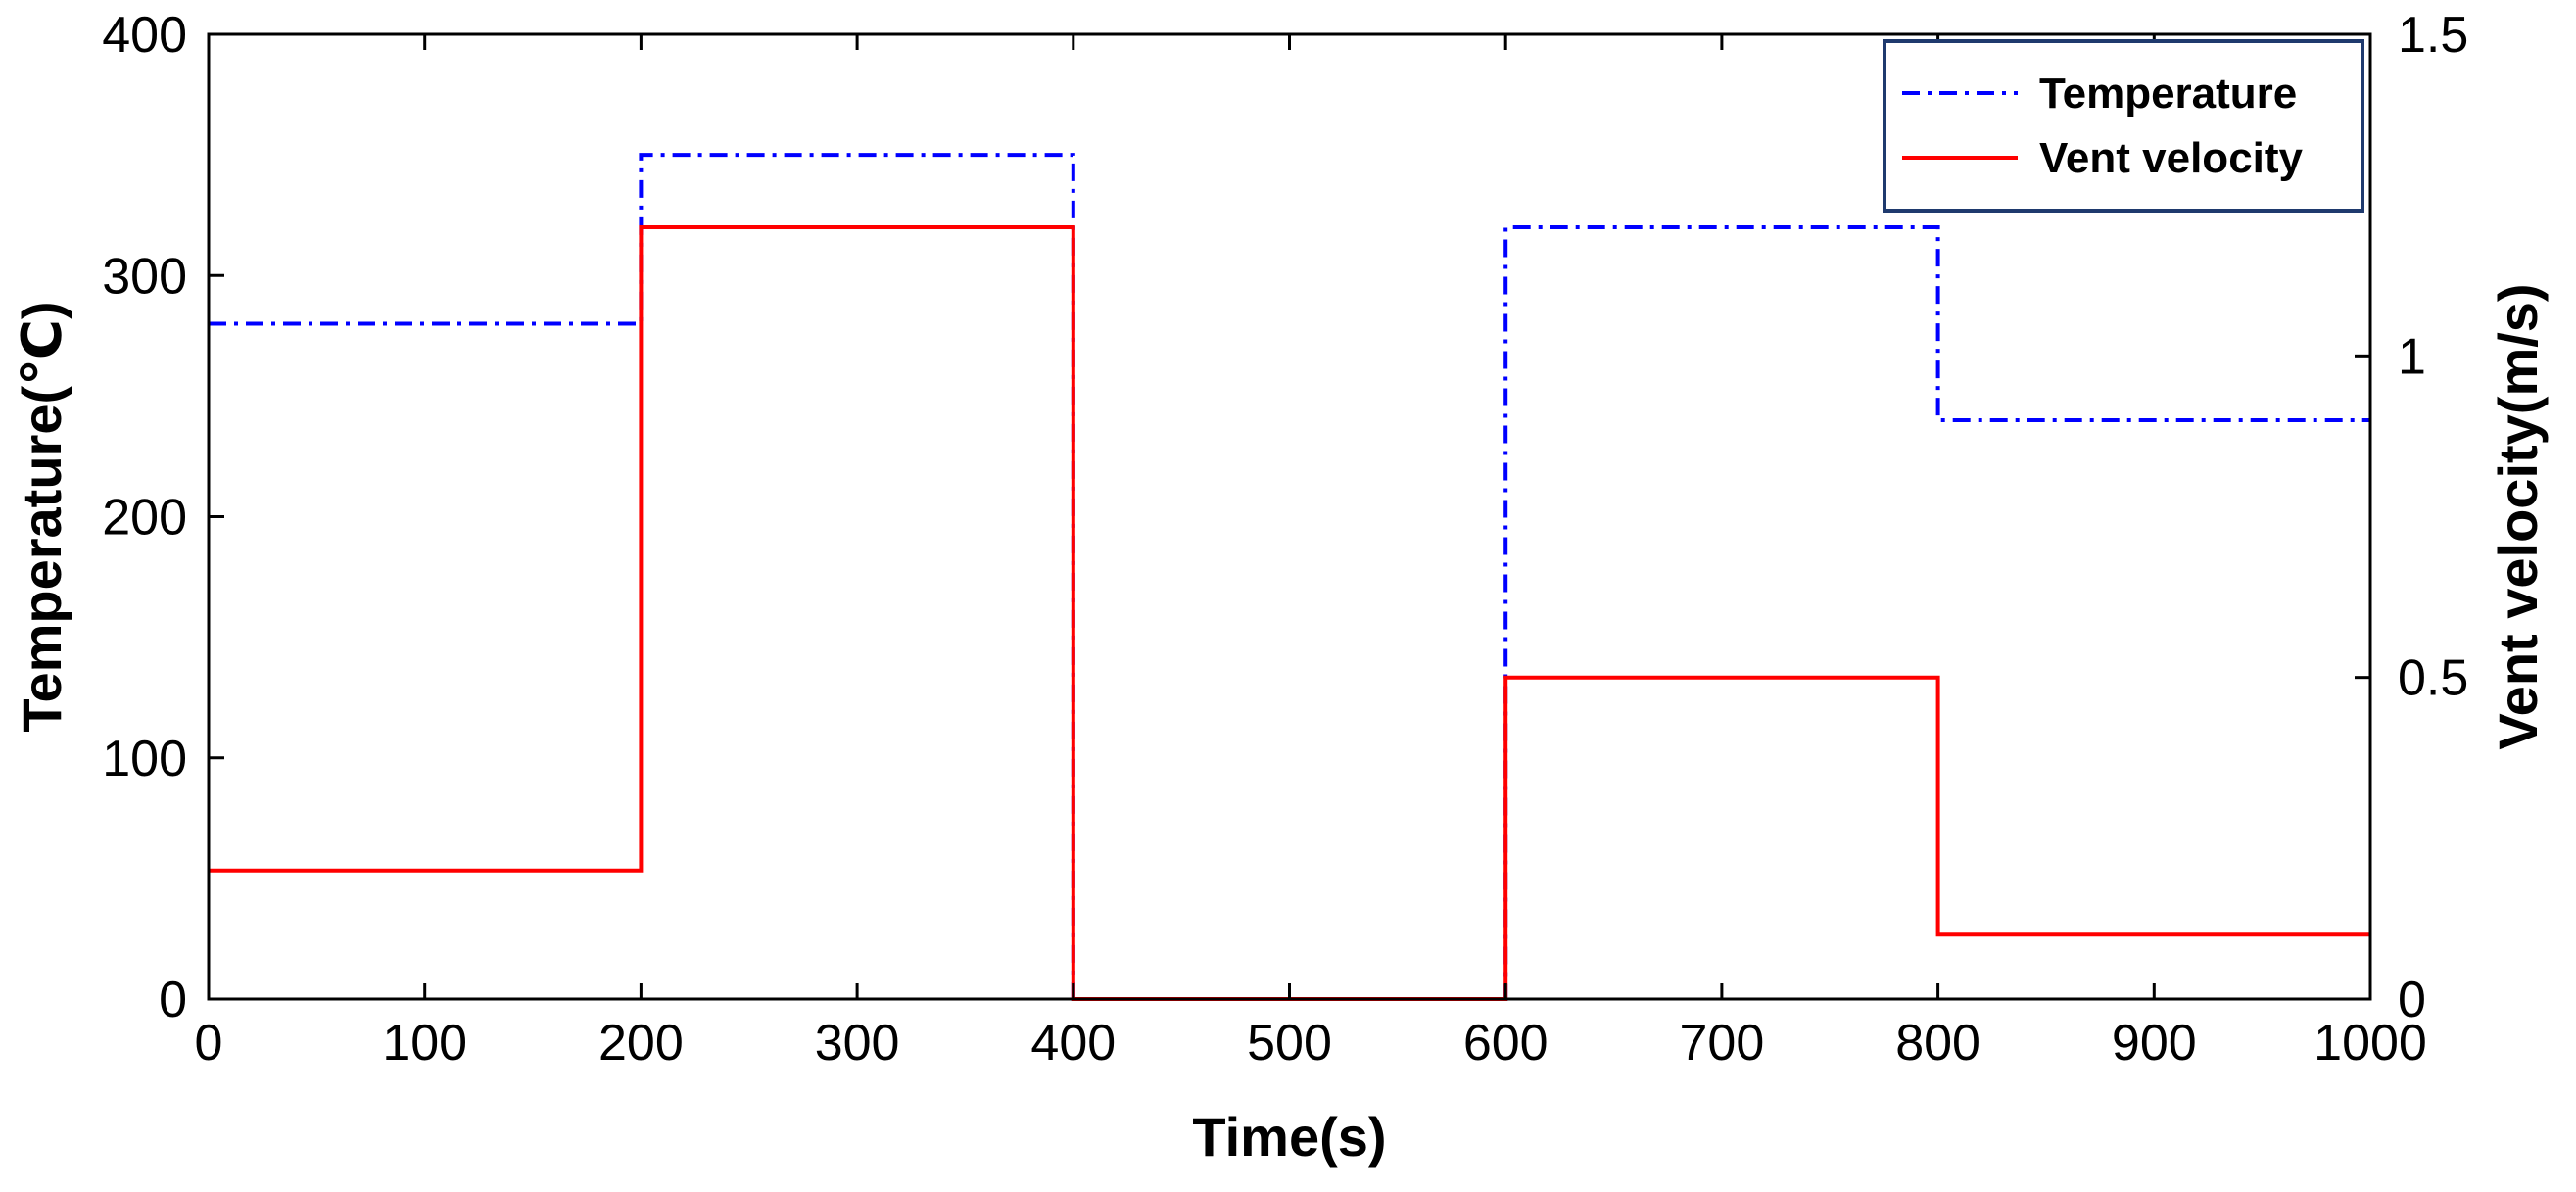  I want to click on y-left-tick-label: 100, so click(145, 759).